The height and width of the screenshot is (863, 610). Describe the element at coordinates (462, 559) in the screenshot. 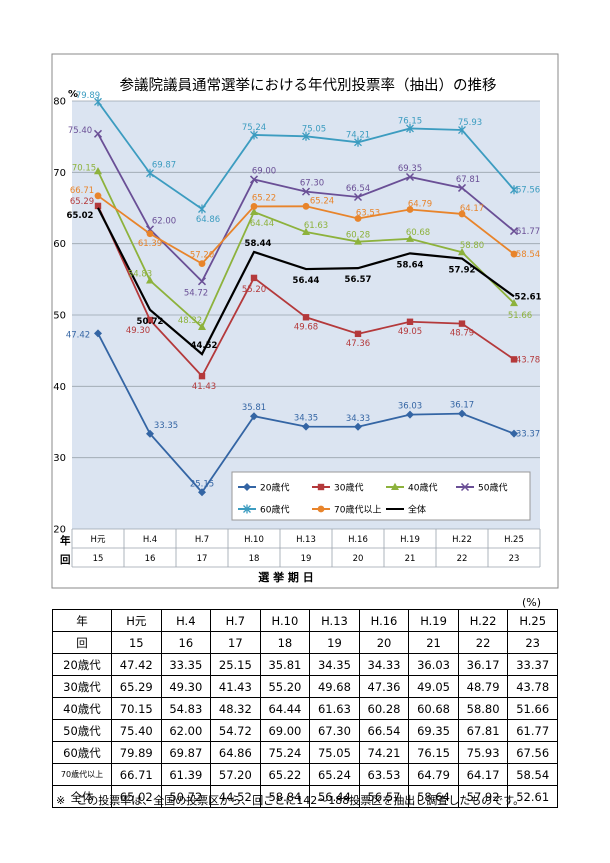

I see `x-session-label: 22` at that location.